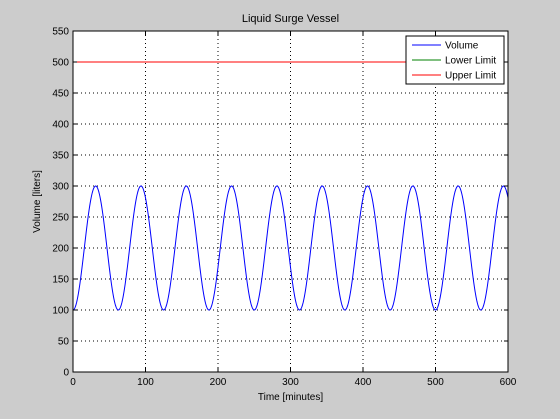 This screenshot has height=419, width=560. What do you see at coordinates (60, 94) in the screenshot?
I see `y-tick-label: 450` at bounding box center [60, 94].